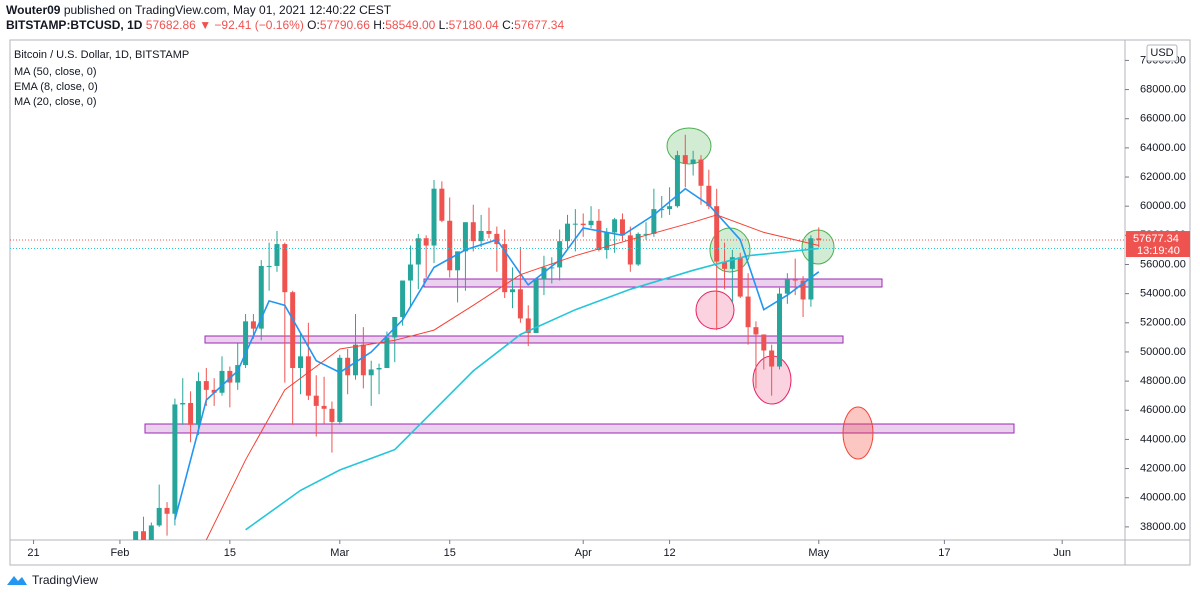 The height and width of the screenshot is (598, 1200). What do you see at coordinates (443, 25) in the screenshot?
I see `ohlc-key: L:` at bounding box center [443, 25].